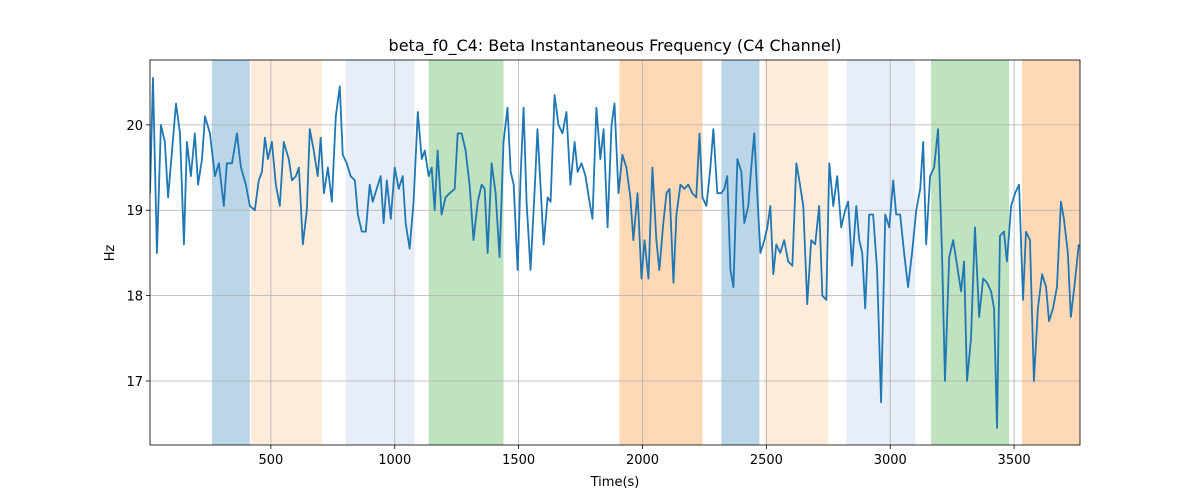  I want to click on y-tick-label: 17, so click(134, 382).